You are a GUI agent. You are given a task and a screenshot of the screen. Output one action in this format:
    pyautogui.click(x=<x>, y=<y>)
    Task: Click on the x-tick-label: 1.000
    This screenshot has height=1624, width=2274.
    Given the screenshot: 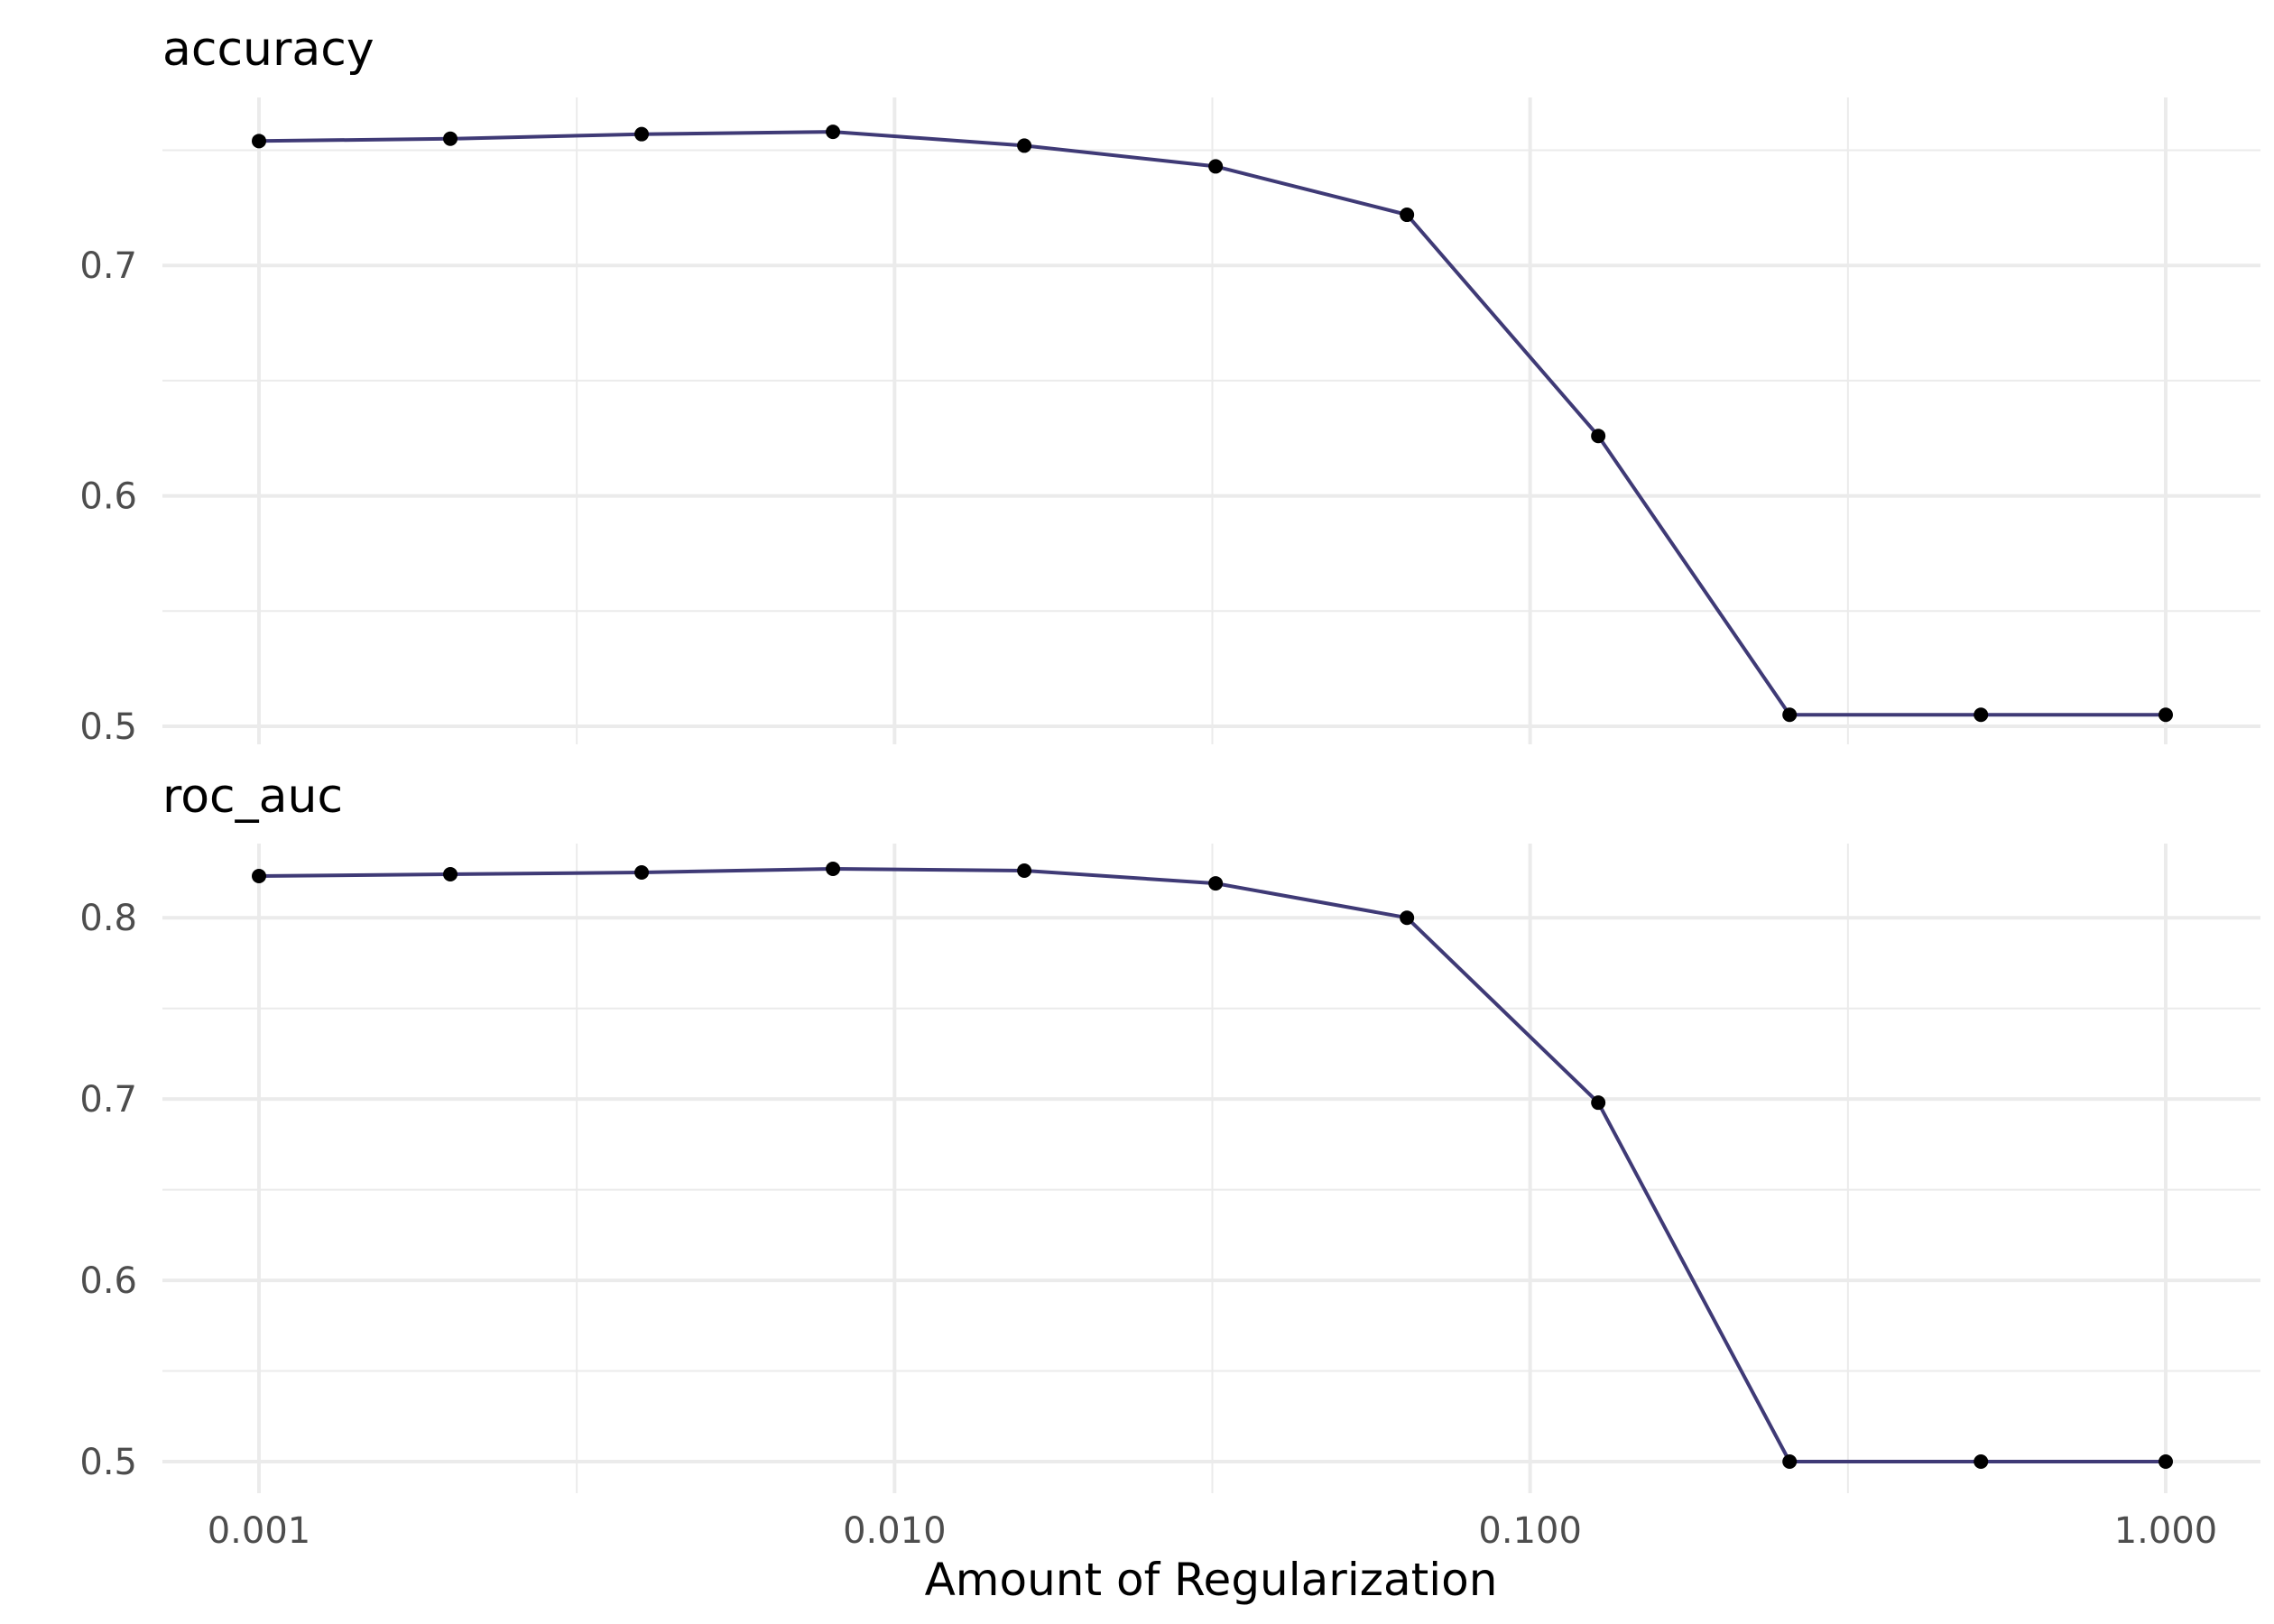 What is the action you would take?
    pyautogui.click(x=2166, y=1531)
    